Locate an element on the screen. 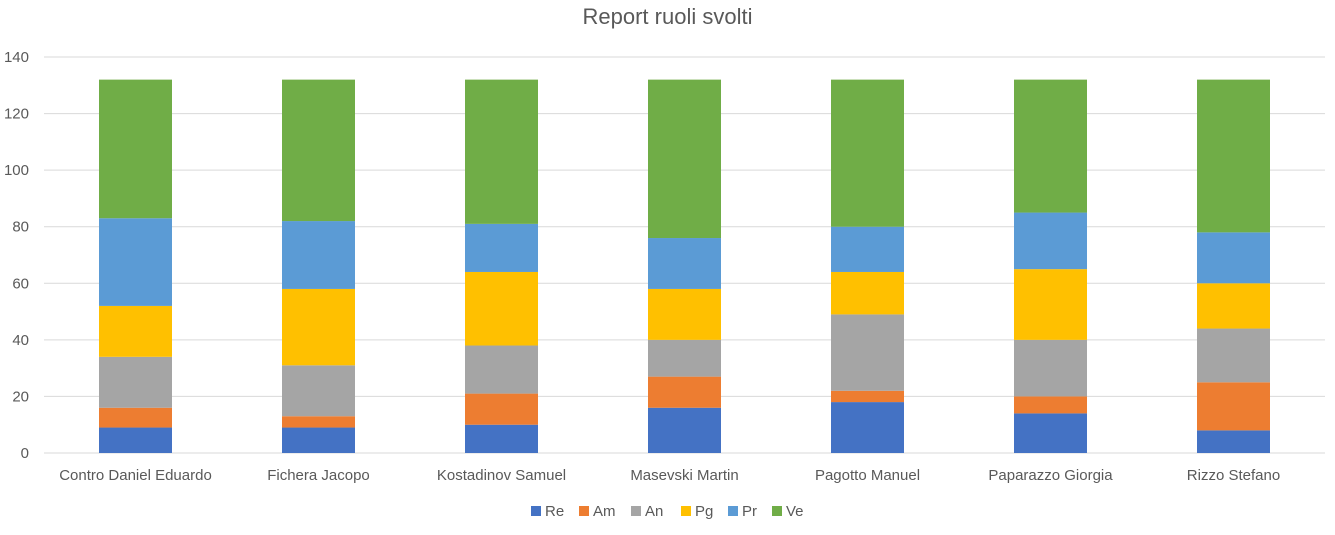  y-tick-label: 40 is located at coordinates (20, 340).